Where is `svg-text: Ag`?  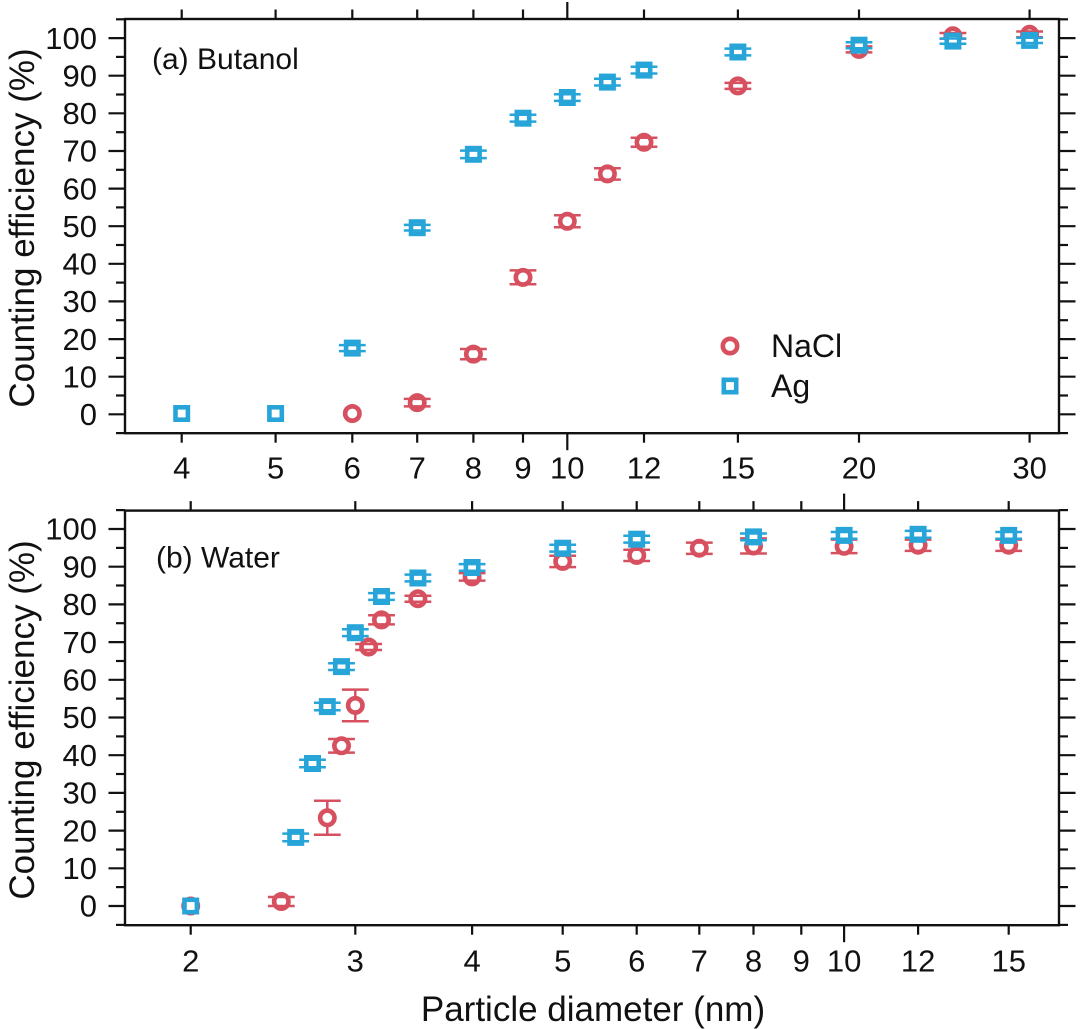 svg-text: Ag is located at coordinates (790, 386).